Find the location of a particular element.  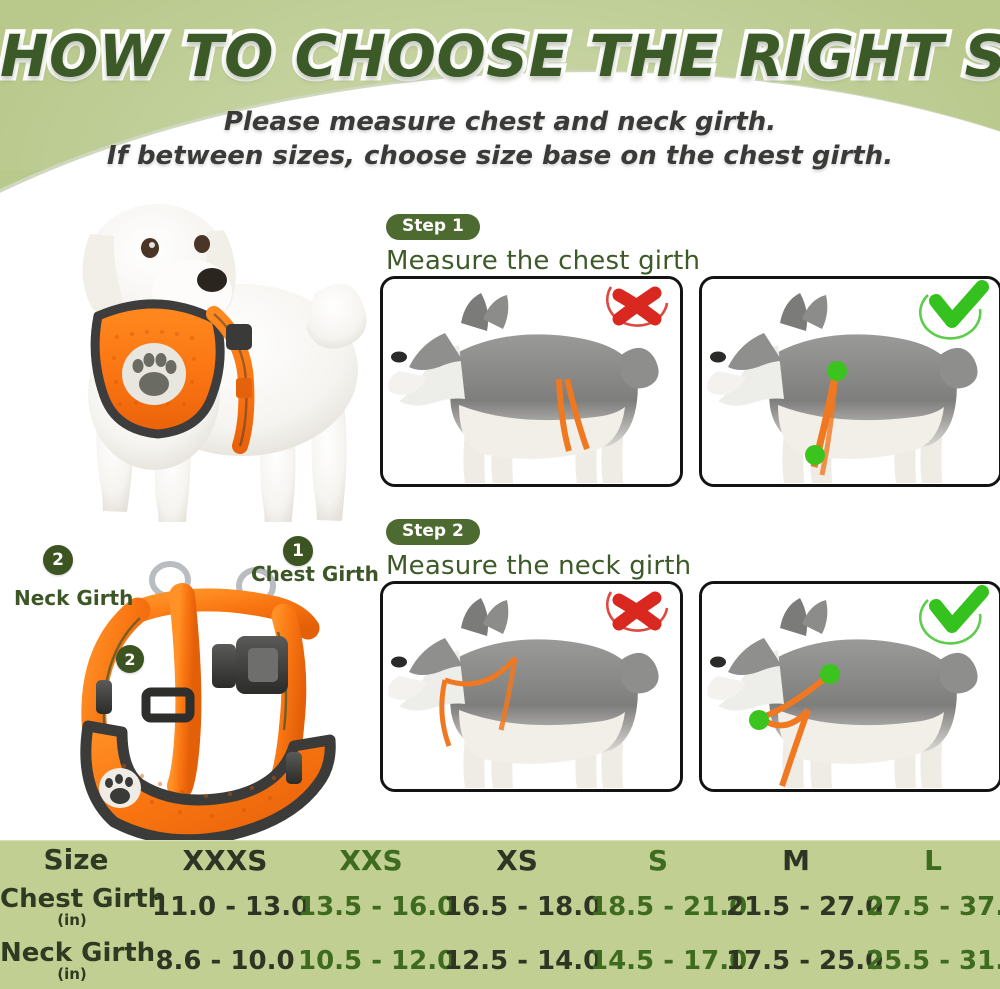

row-label-size: Size is located at coordinates (76, 859).